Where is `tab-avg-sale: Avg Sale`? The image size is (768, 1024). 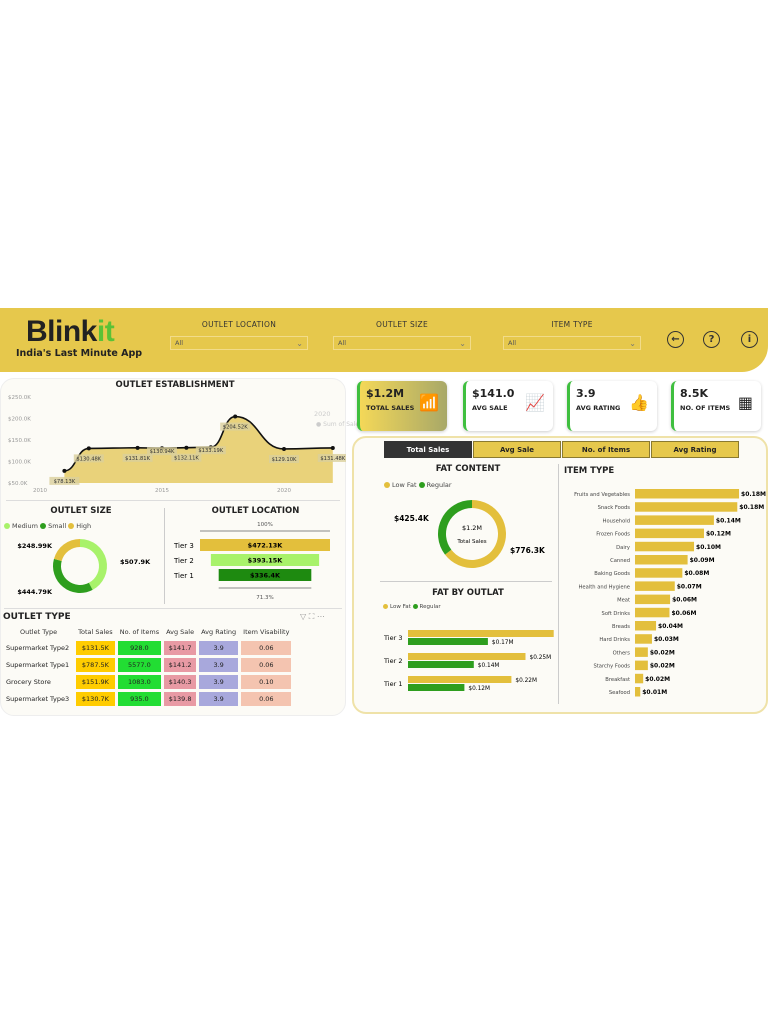 tab-avg-sale: Avg Sale is located at coordinates (517, 449).